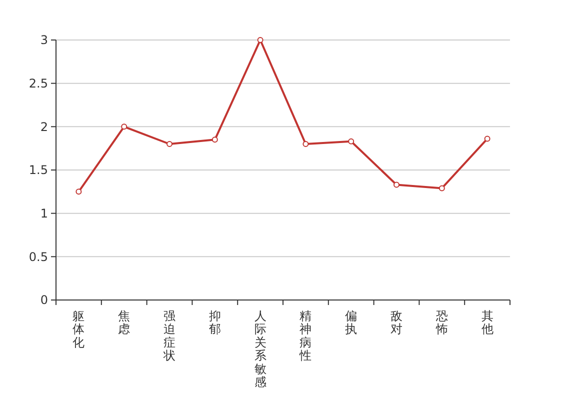 The width and height of the screenshot is (567, 400). I want to click on x-tick-label: 焦虑, so click(124, 322).